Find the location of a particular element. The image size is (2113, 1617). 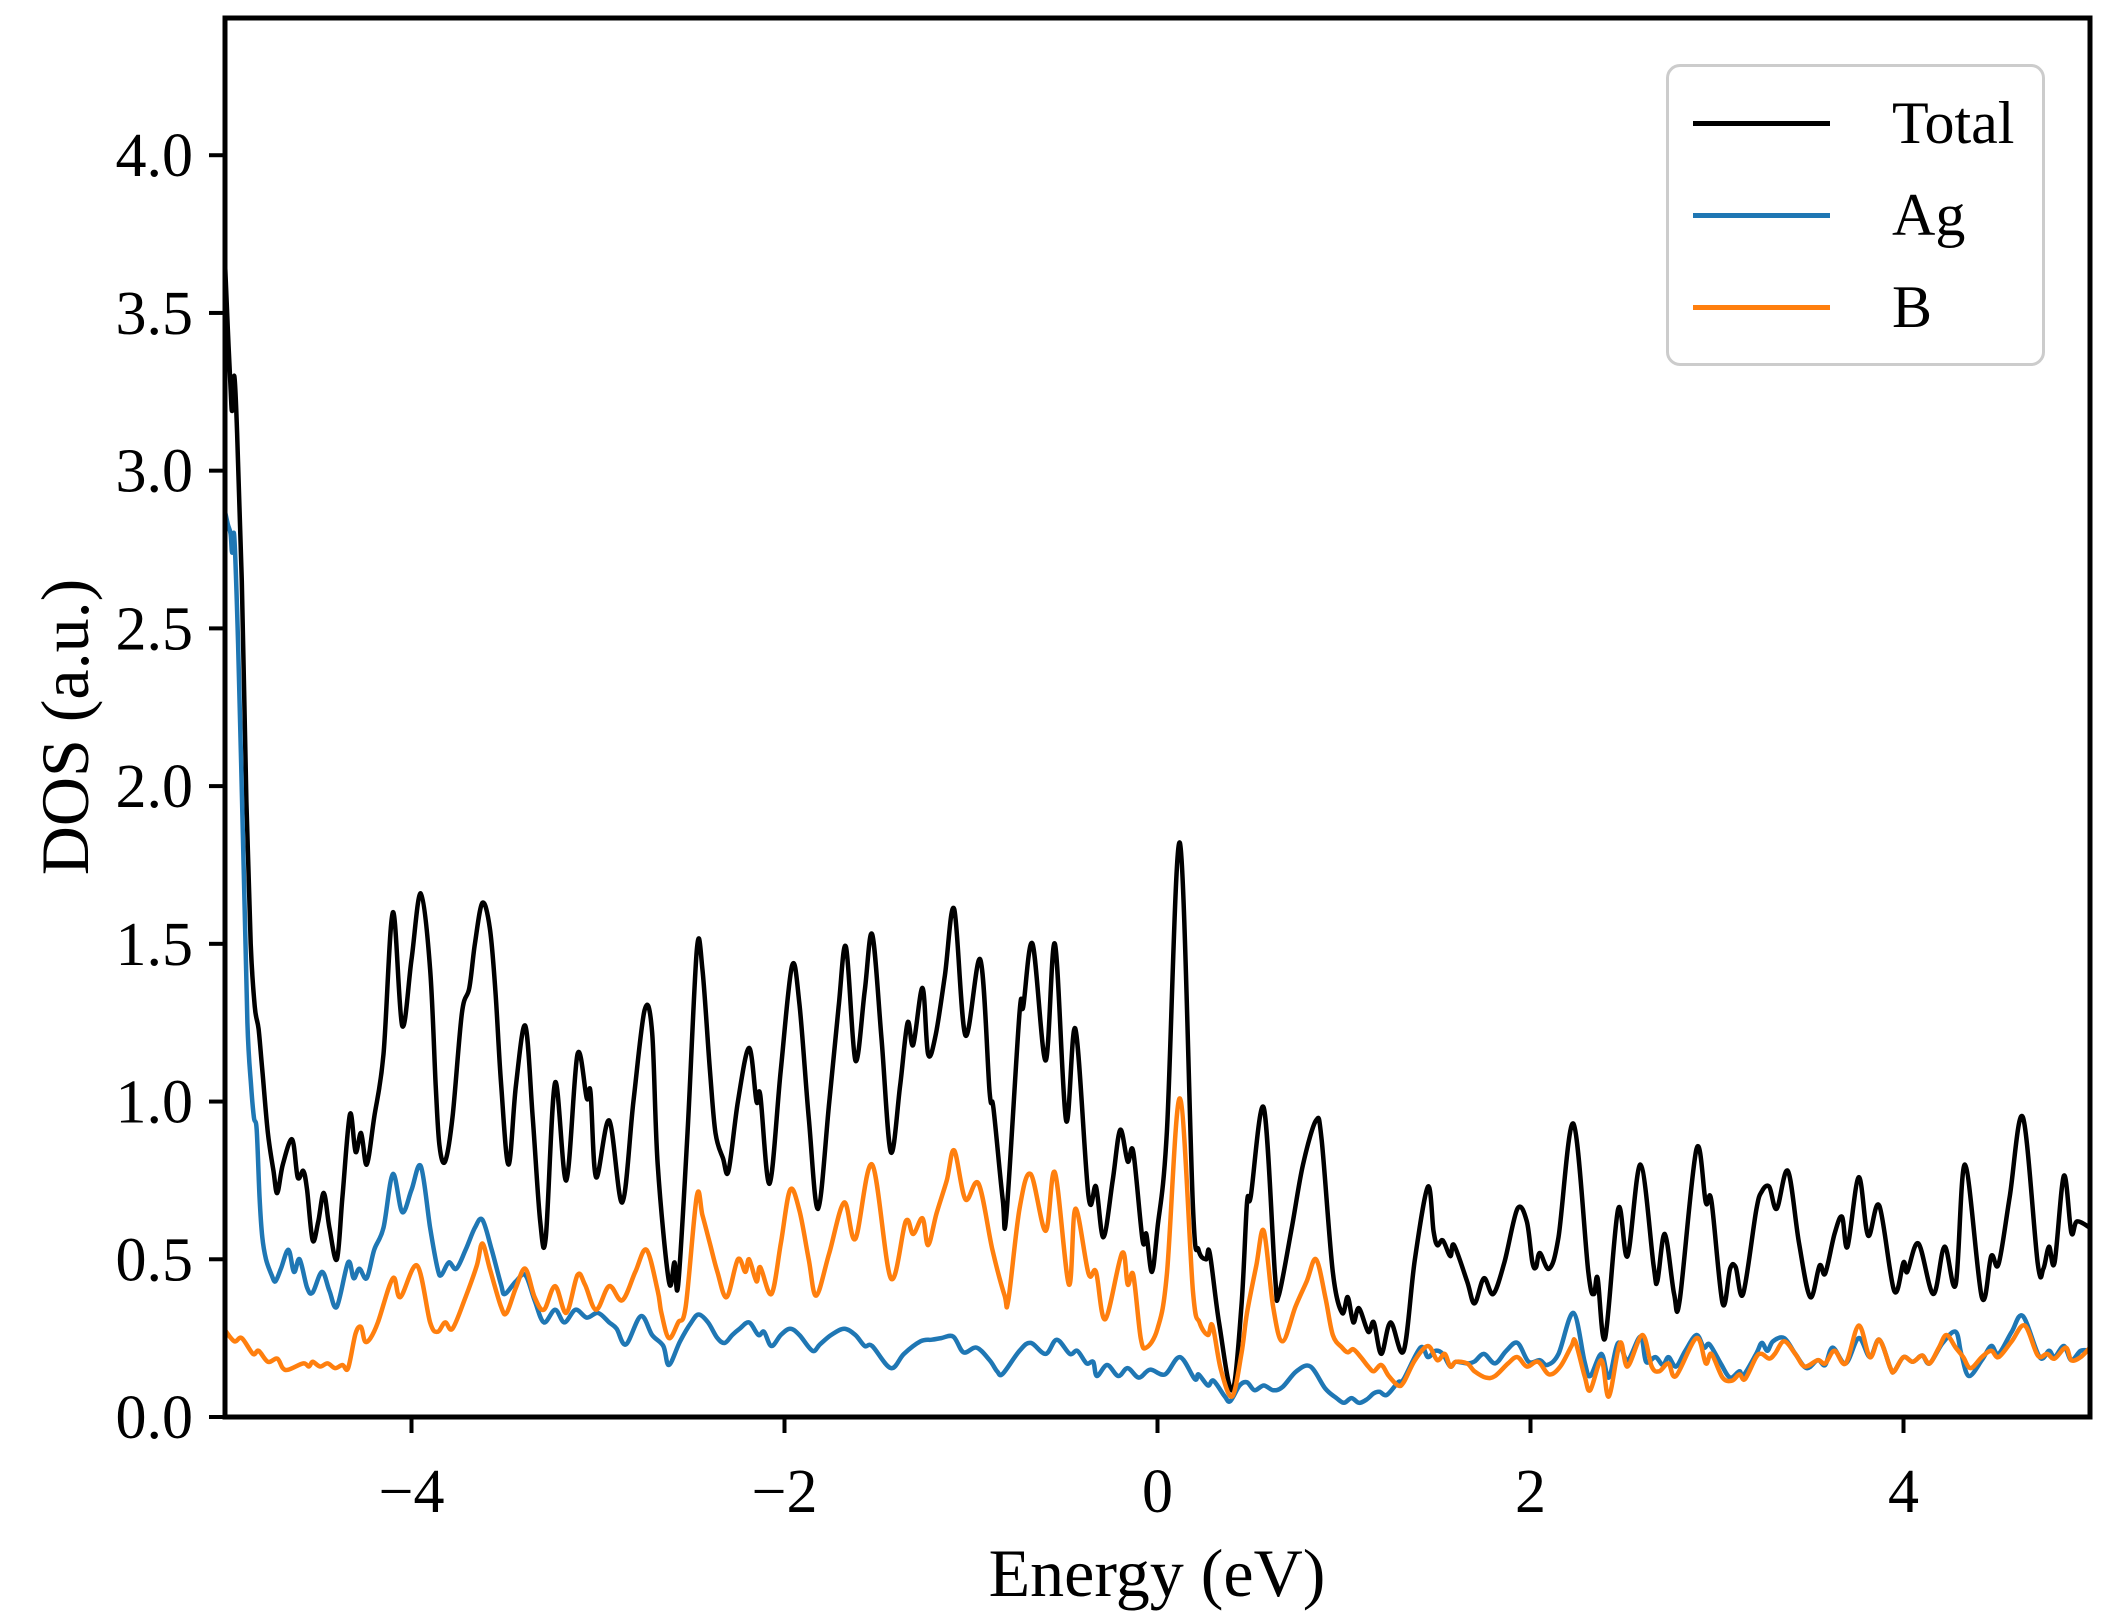

y-tick-label: 2.0 is located at coordinates (155, 787).